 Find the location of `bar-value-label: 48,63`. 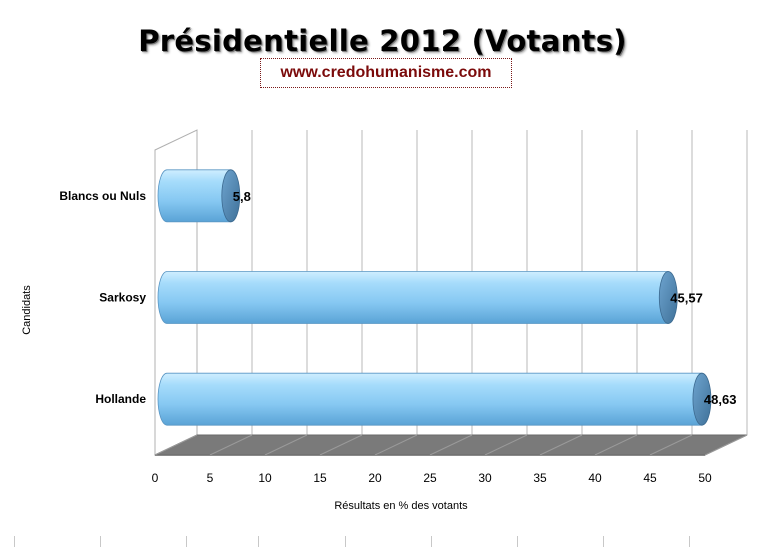

bar-value-label: 48,63 is located at coordinates (720, 399).